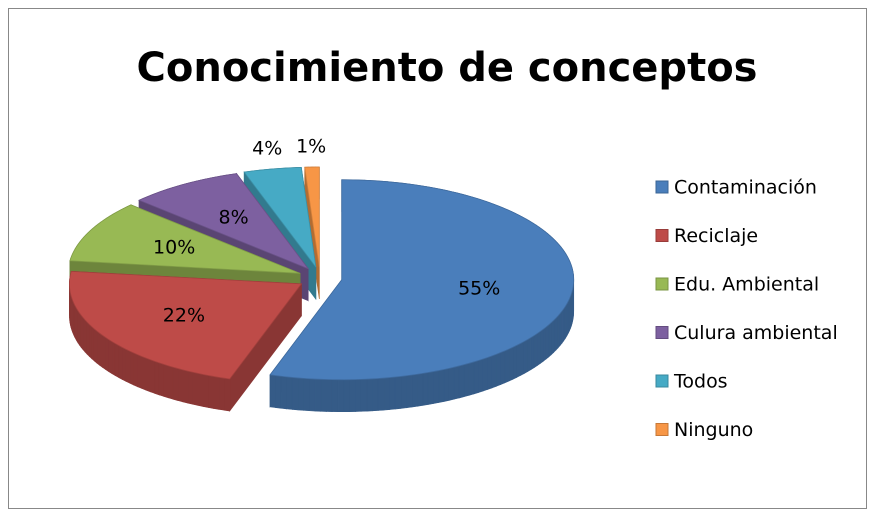 The image size is (875, 517). Describe the element at coordinates (700, 382) in the screenshot. I see `legend-label: Todos` at that location.